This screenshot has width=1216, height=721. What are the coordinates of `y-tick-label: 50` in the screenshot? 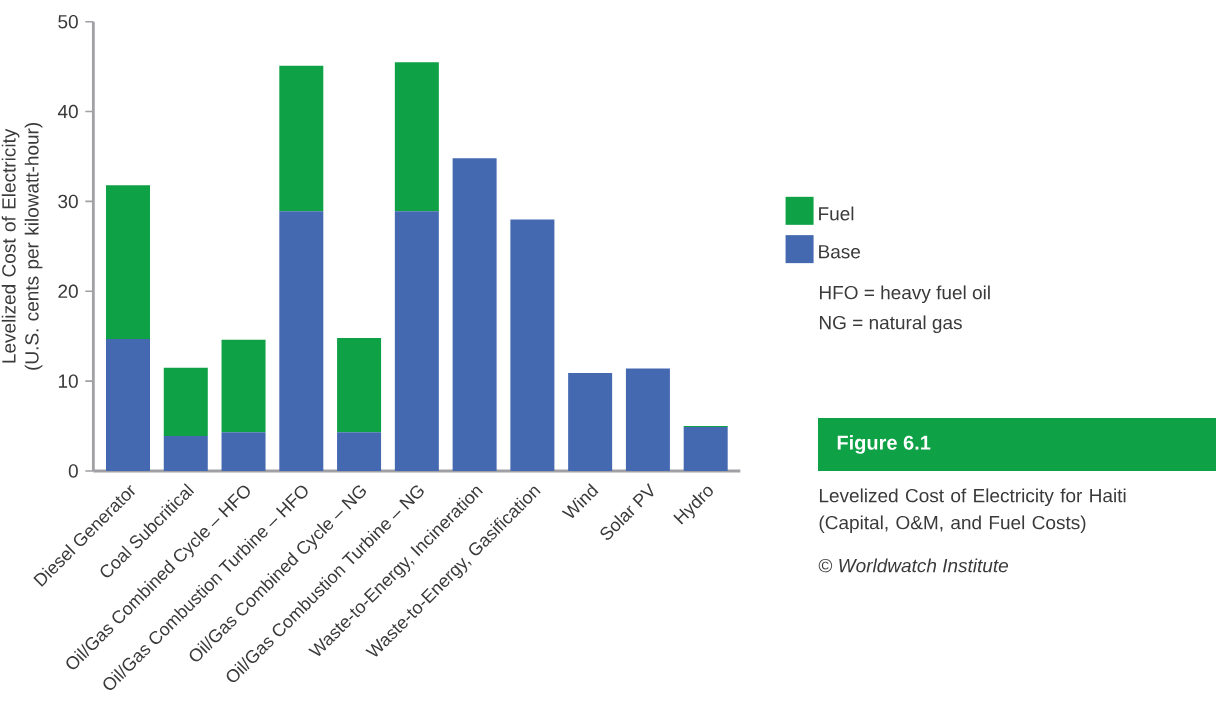 It's located at (68, 21).